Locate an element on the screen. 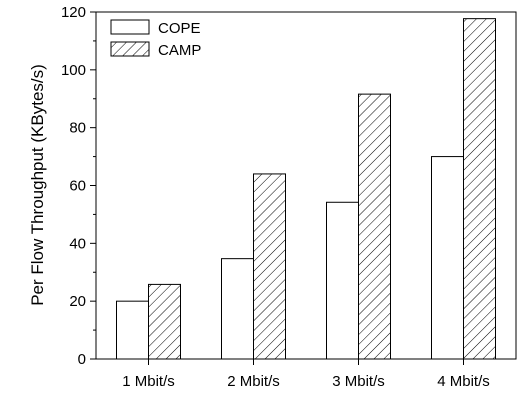  y-tick-label: 80 is located at coordinates (77, 128).